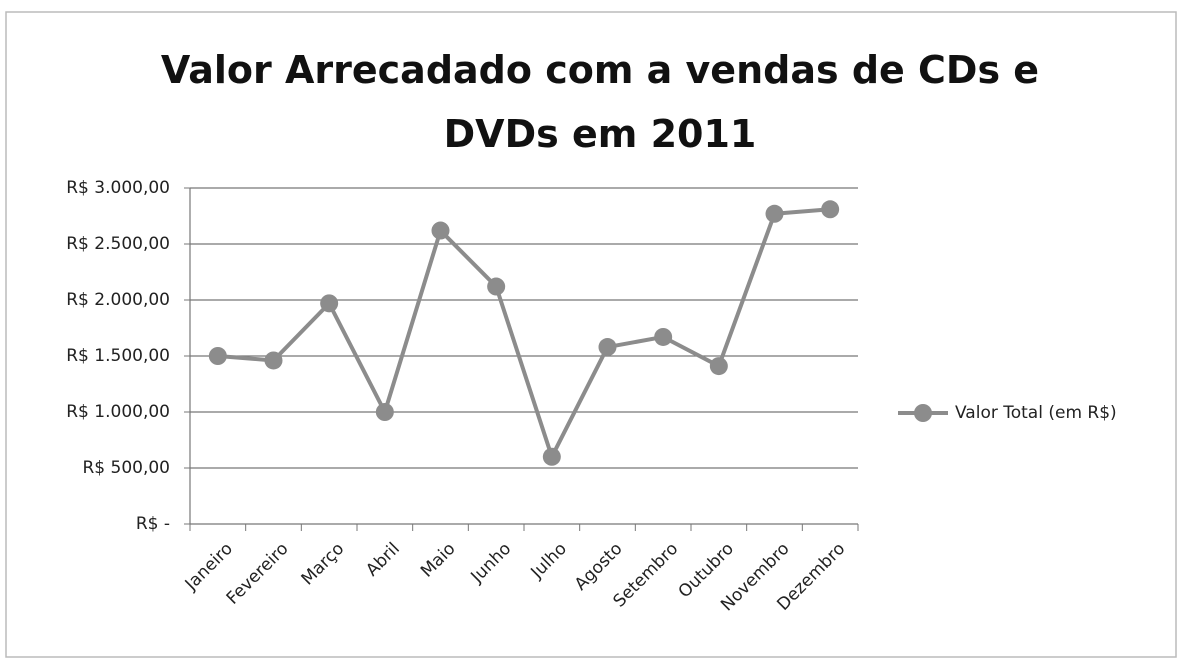 The height and width of the screenshot is (660, 1183). I want to click on x-tick-label: Agosto, so click(599, 567).